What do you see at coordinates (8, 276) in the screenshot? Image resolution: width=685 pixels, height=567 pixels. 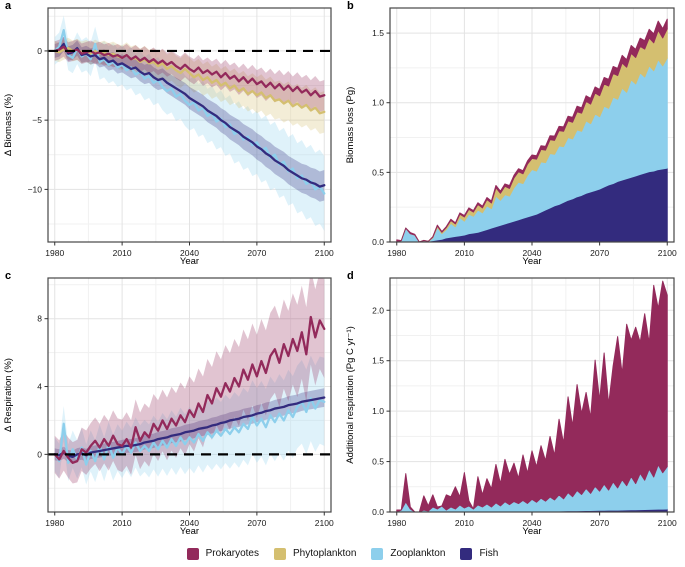 I see `panel-c-label: c` at bounding box center [8, 276].